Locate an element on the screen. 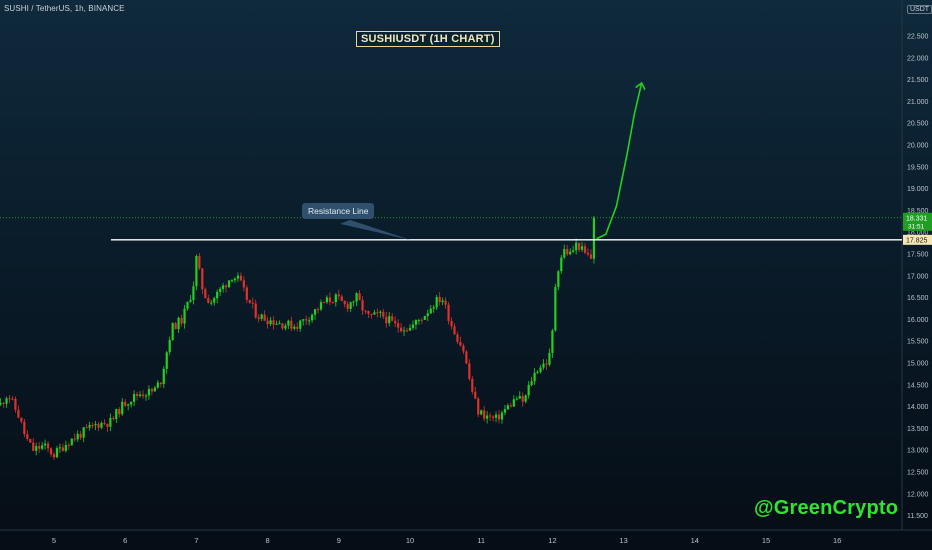 The width and height of the screenshot is (932, 550). price-tick-label: 13.000 is located at coordinates (918, 451).